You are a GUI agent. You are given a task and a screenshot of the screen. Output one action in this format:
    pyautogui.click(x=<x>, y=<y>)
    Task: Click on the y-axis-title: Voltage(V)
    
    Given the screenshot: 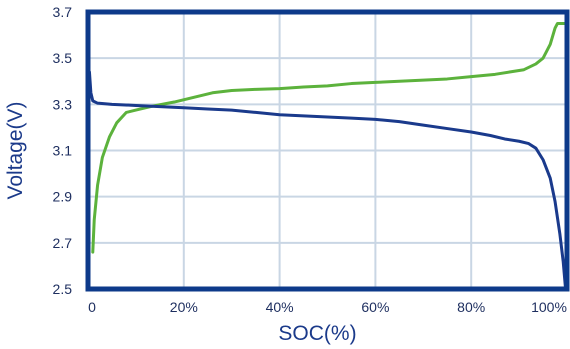 What is the action you would take?
    pyautogui.click(x=15, y=150)
    